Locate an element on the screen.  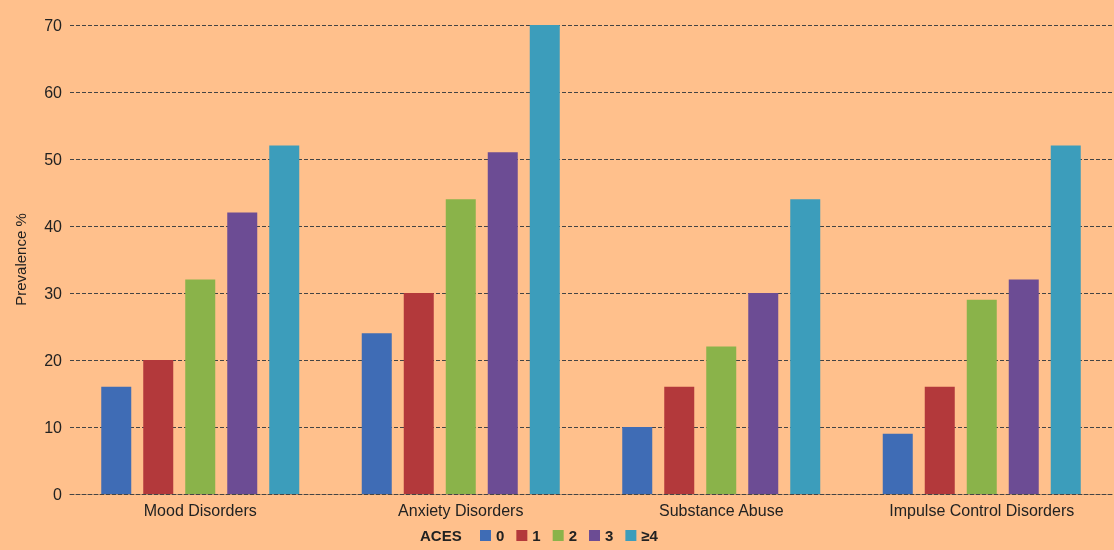
legend-label: ≥4 is located at coordinates (650, 535).